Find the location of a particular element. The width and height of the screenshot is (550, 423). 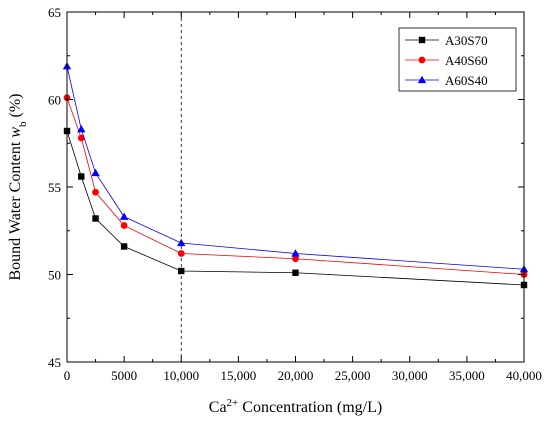

x-tick-label: 30,000 is located at coordinates (410, 375).